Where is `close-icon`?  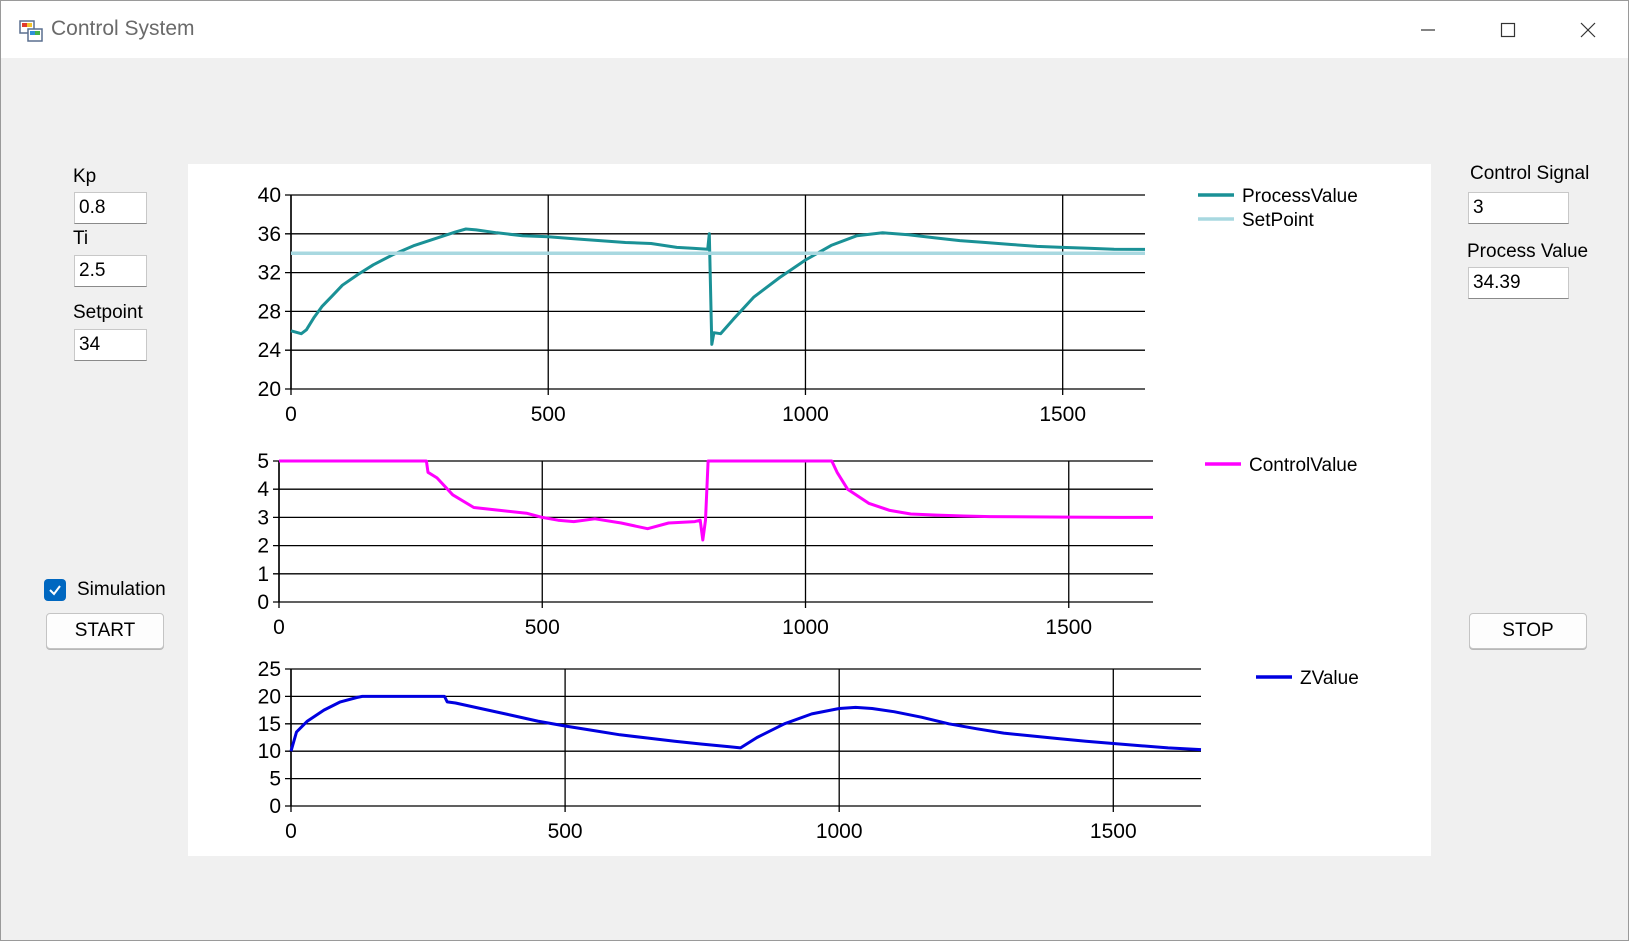 close-icon is located at coordinates (1588, 29).